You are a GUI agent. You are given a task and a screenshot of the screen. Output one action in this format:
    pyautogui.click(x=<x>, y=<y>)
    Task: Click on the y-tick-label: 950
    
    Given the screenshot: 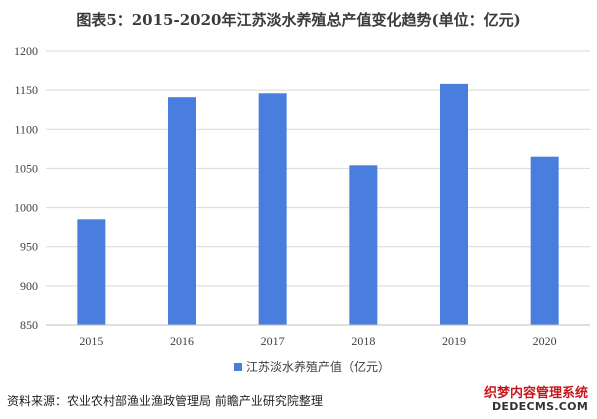 What is the action you would take?
    pyautogui.click(x=29, y=247)
    